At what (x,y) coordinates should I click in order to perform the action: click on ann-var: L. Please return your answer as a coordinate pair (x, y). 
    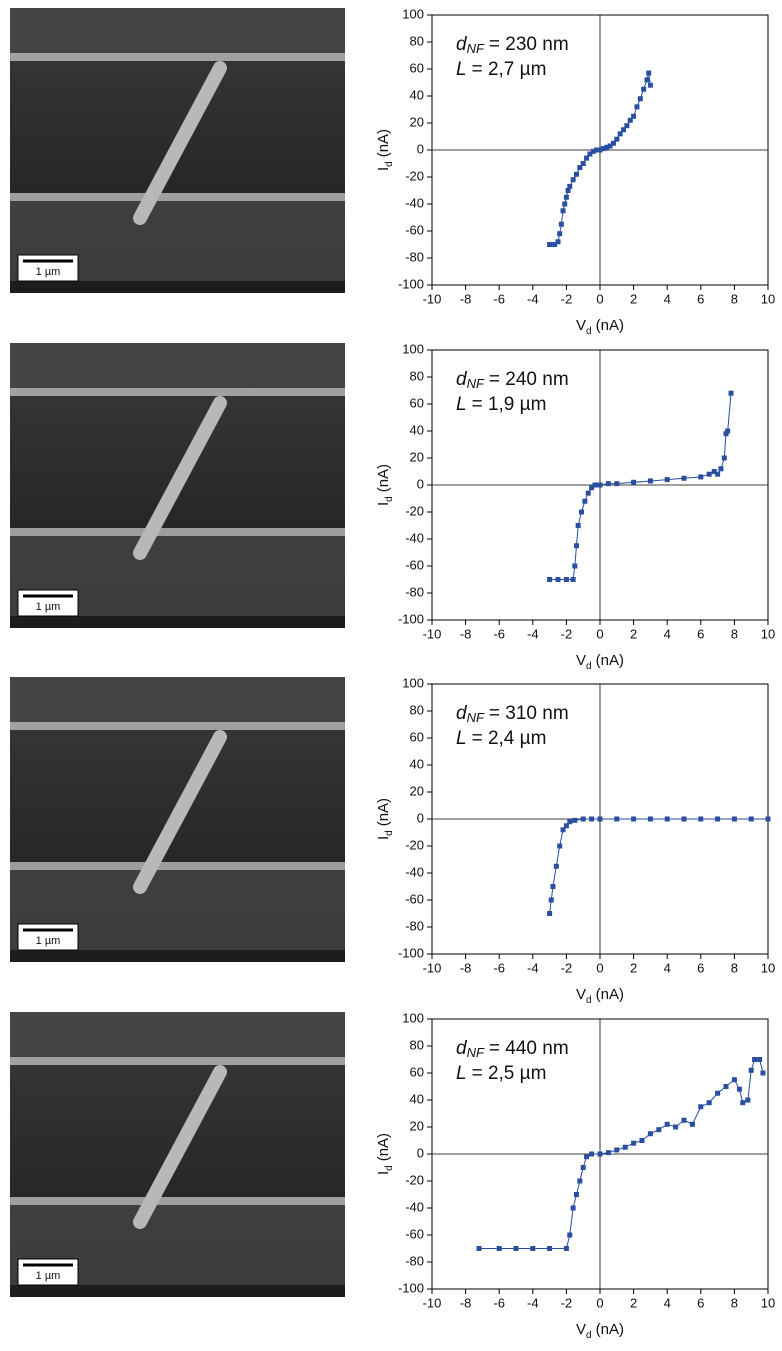
    Looking at the image, I should click on (461, 69).